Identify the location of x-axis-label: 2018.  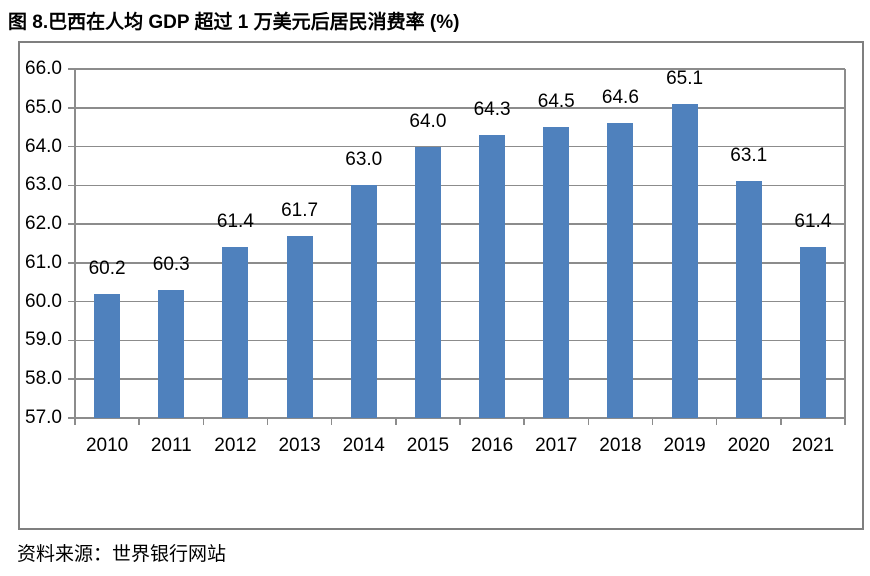
(620, 445).